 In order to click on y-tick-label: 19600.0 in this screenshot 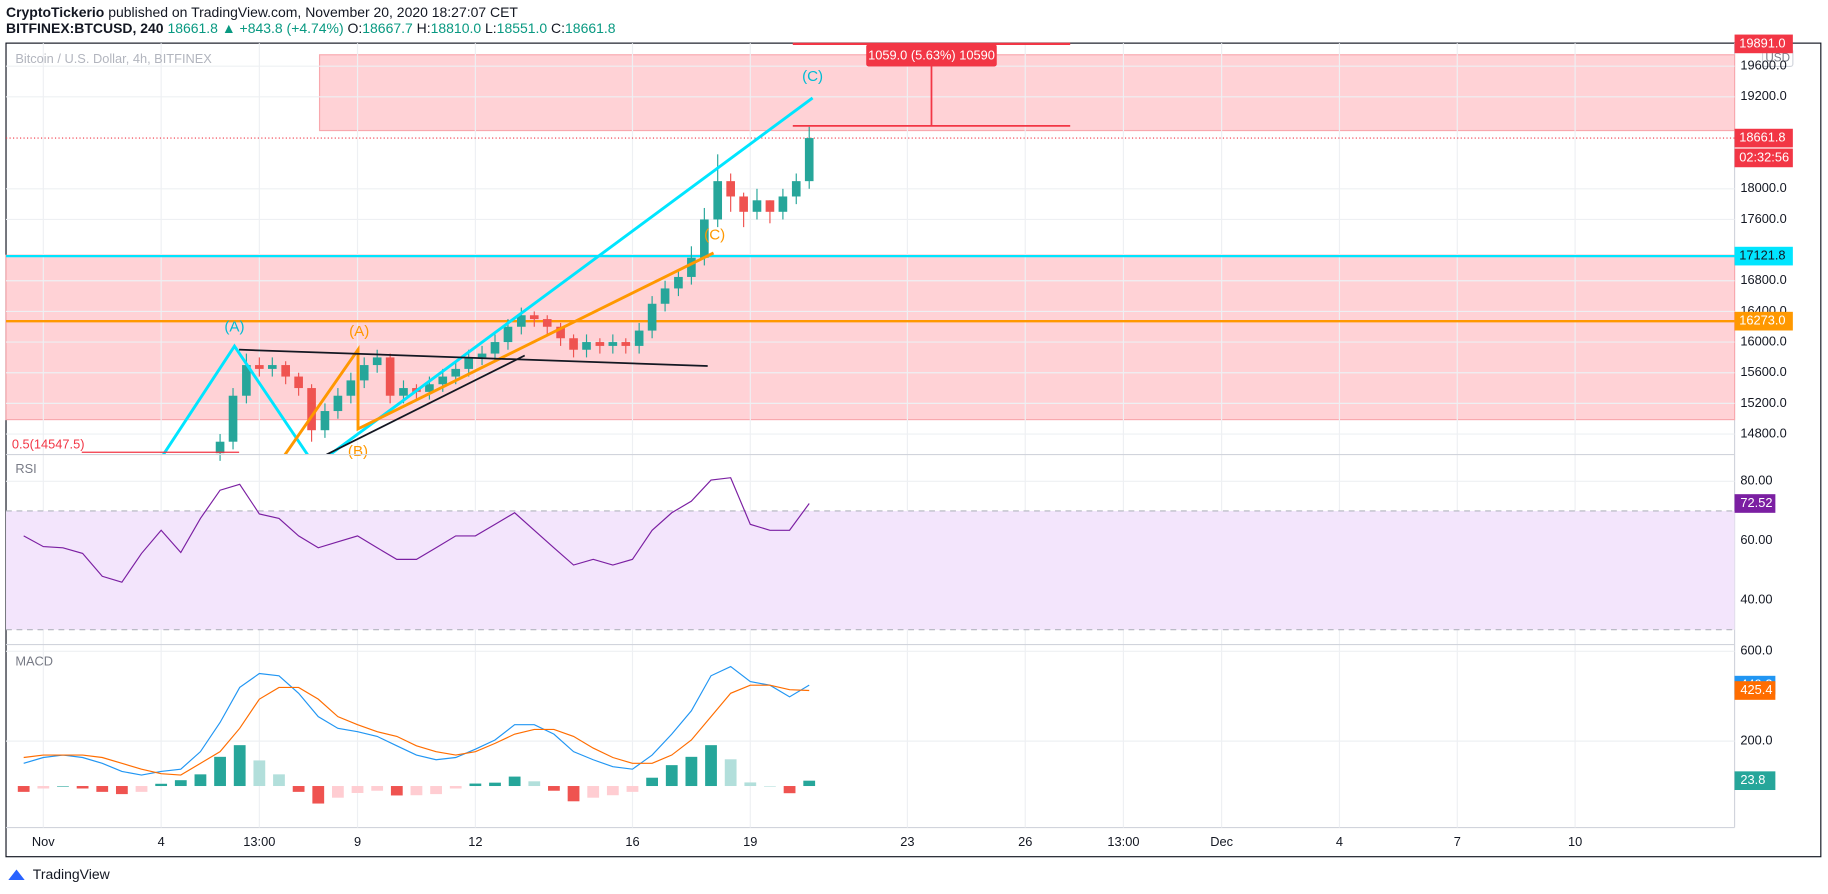, I will do `click(1763, 65)`.